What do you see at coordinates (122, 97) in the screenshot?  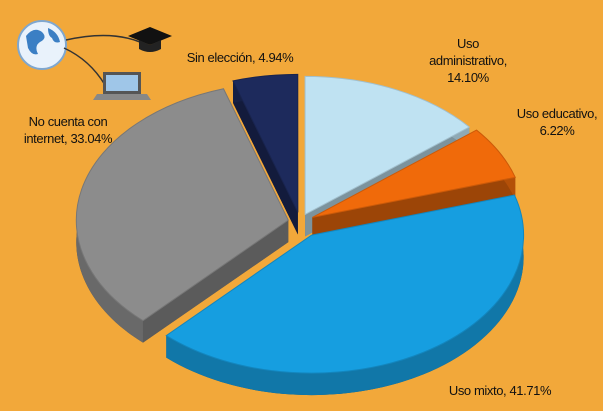 I see `laptop-base` at bounding box center [122, 97].